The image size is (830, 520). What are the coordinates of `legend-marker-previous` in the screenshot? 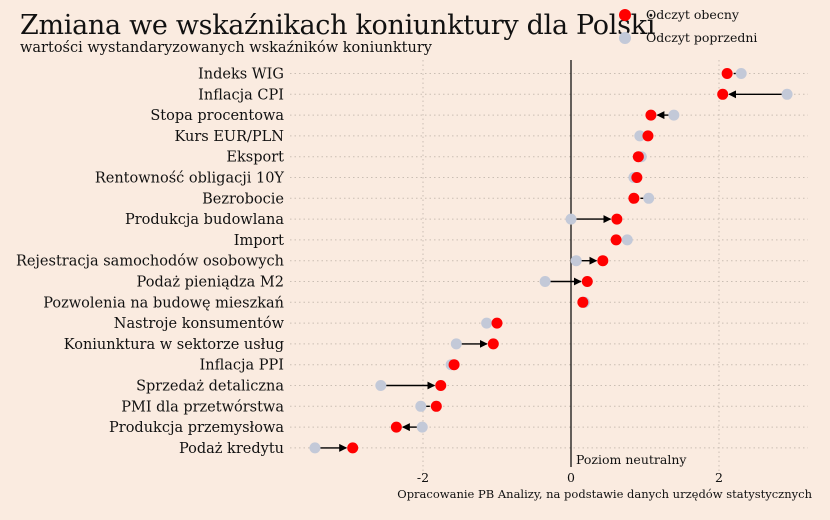 It's located at (625, 37).